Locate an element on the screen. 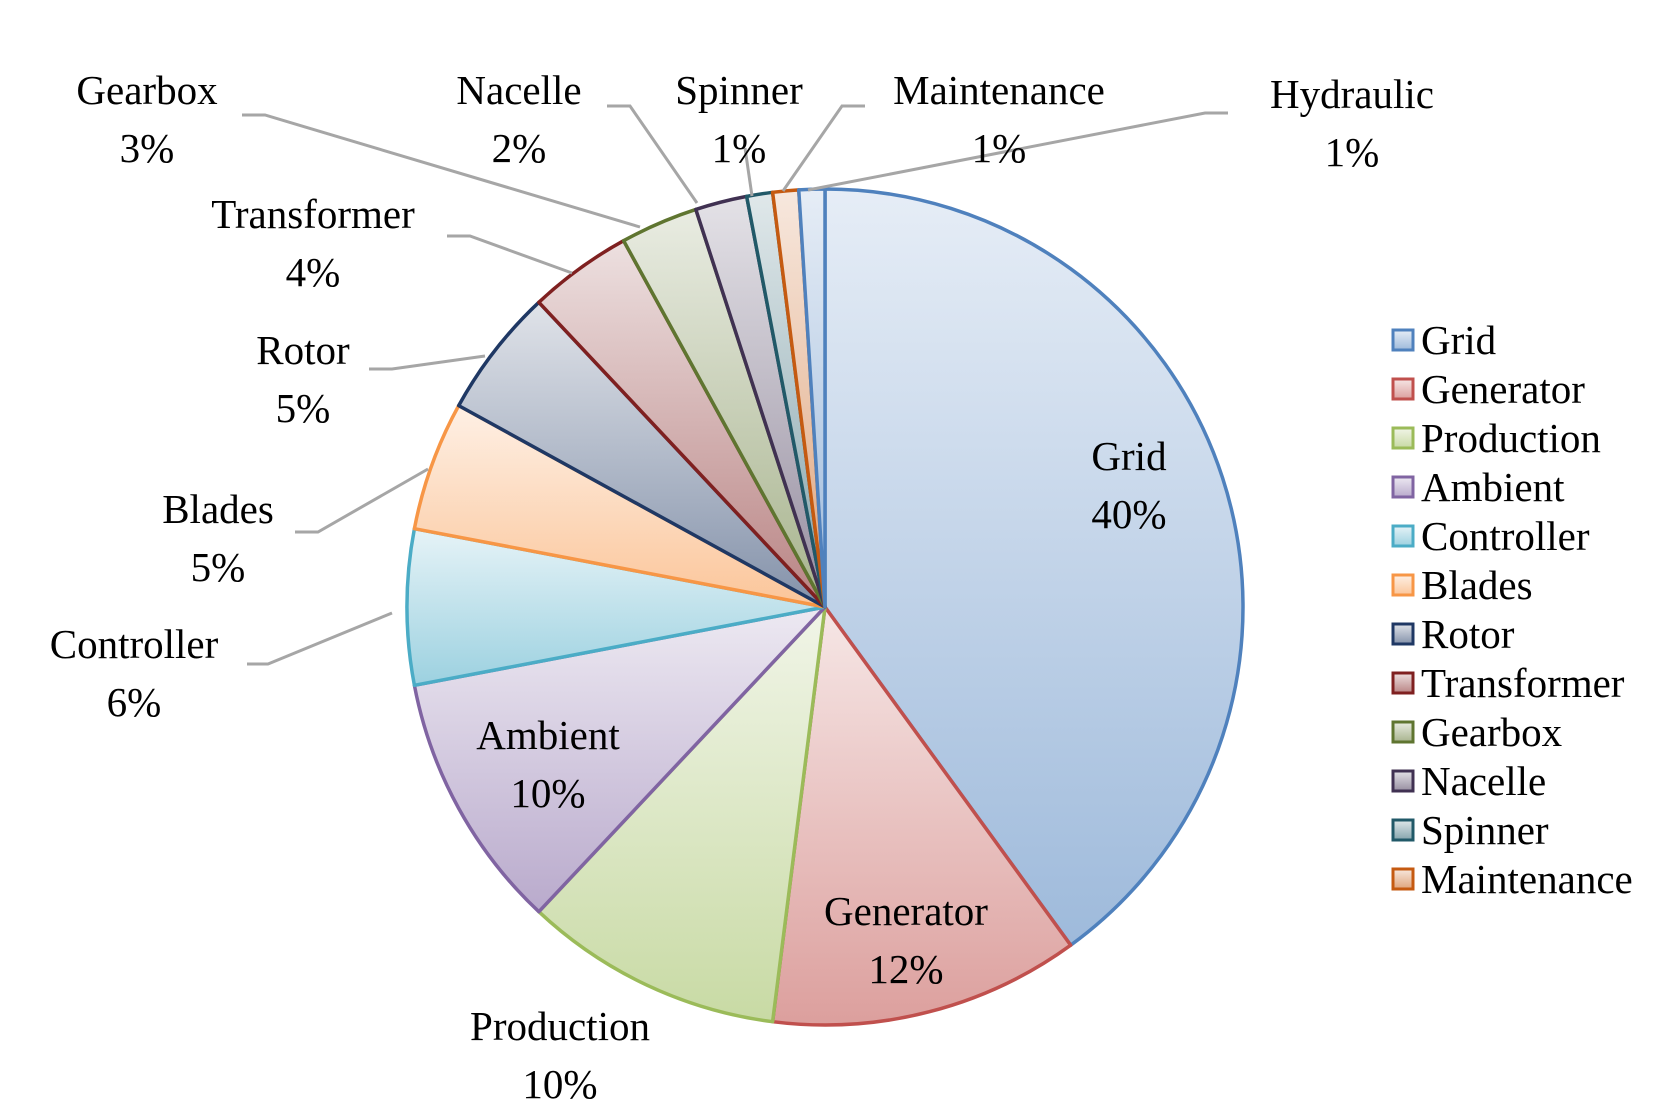 This screenshot has height=1114, width=1671. slice-value-maintenance: 1% is located at coordinates (999, 148).